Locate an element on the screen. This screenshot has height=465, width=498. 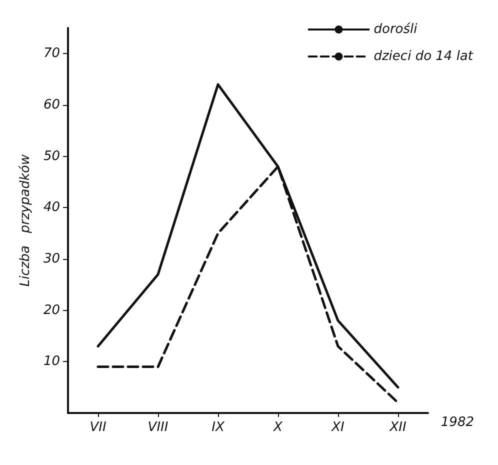
y-tick-label: 20 is located at coordinates (51, 310).